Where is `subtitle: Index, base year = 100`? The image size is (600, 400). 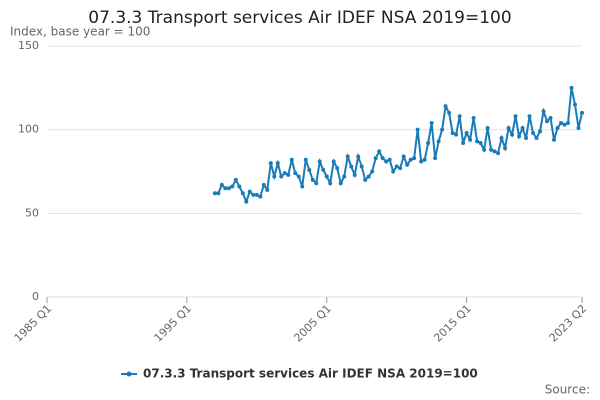
subtitle: Index, base year = 100 is located at coordinates (80, 32).